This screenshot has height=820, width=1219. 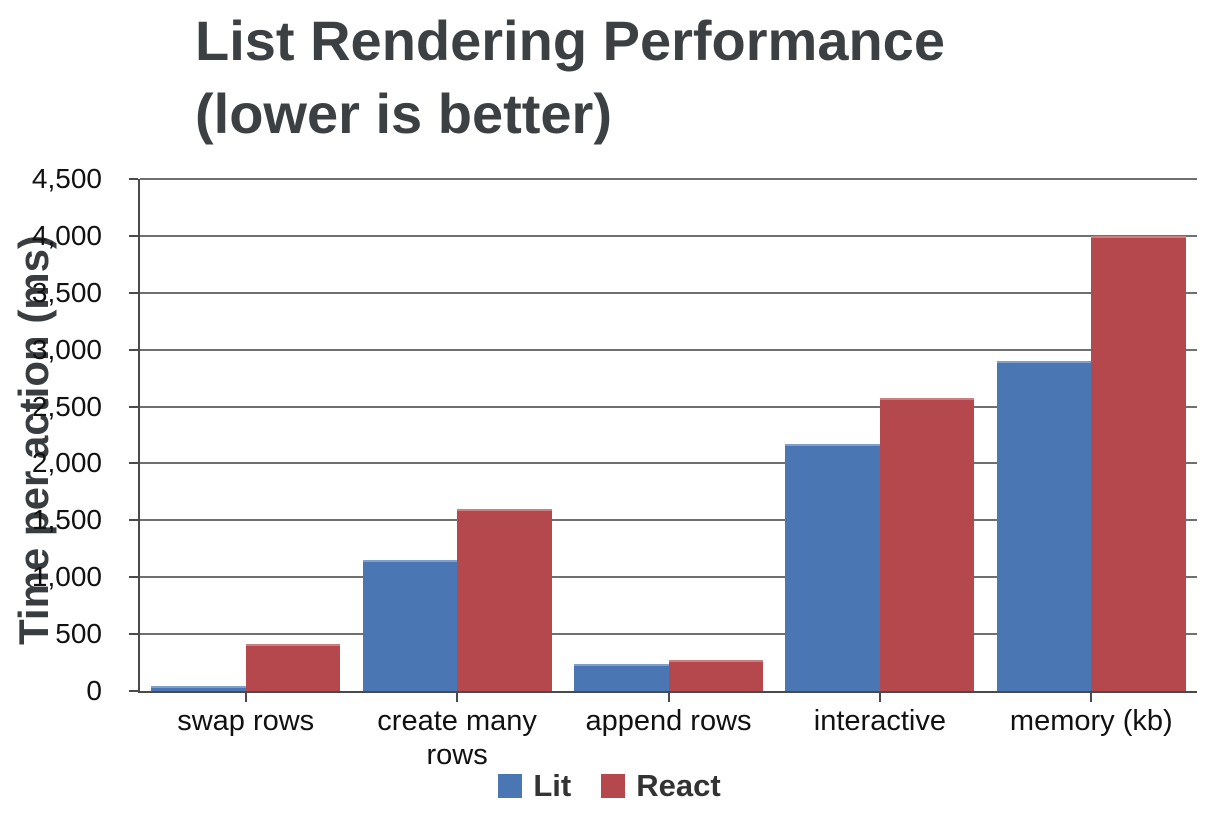 I want to click on bar-react-swap-rows, so click(x=293, y=667).